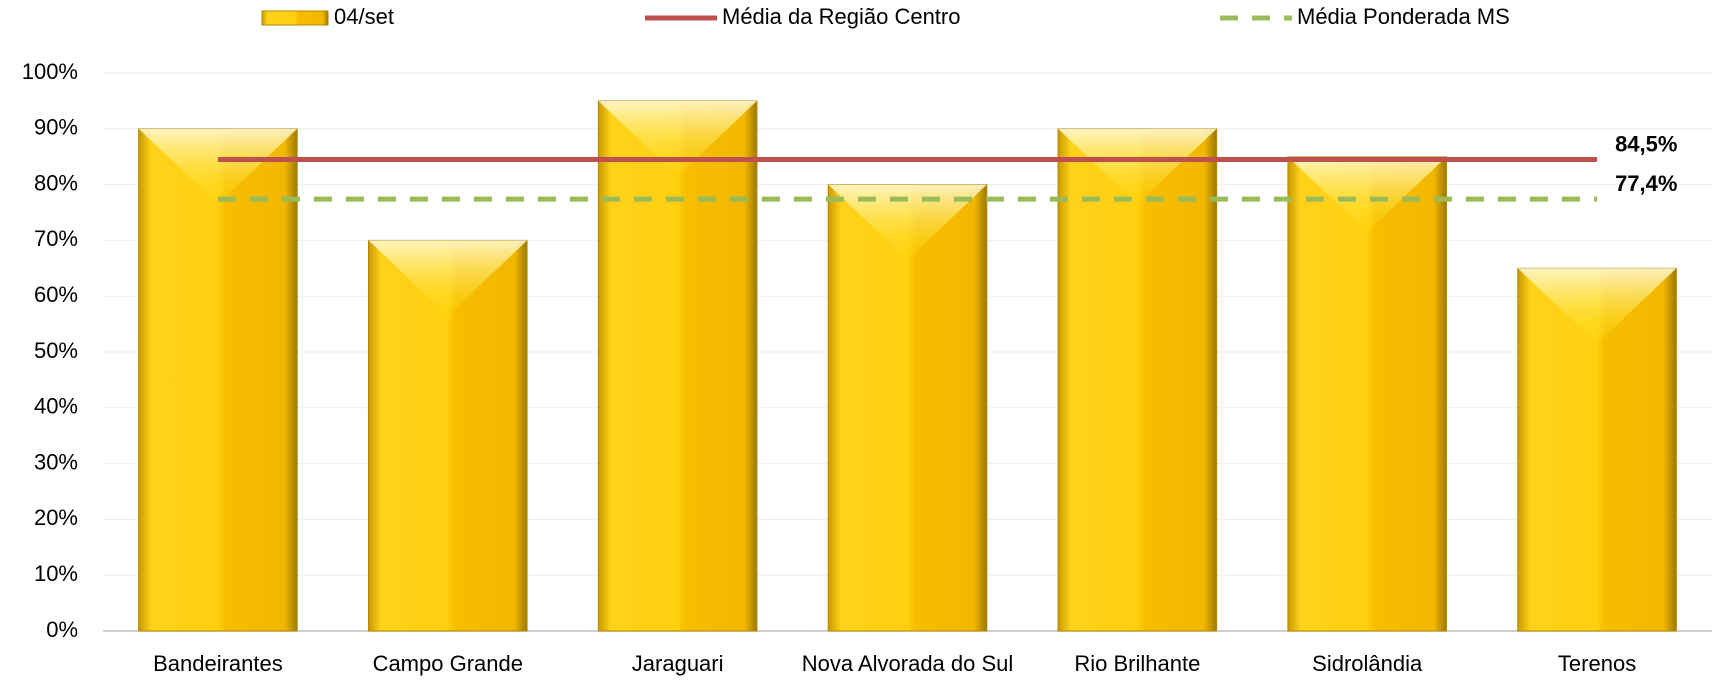  I want to click on y-tick-label: 0%, so click(62, 629).